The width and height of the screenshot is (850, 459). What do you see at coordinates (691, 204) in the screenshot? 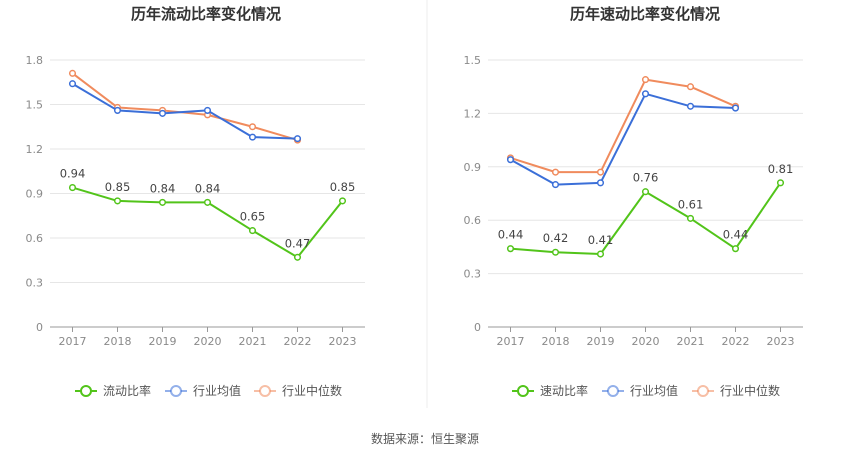
I see `data-label: 0.61` at bounding box center [691, 204].